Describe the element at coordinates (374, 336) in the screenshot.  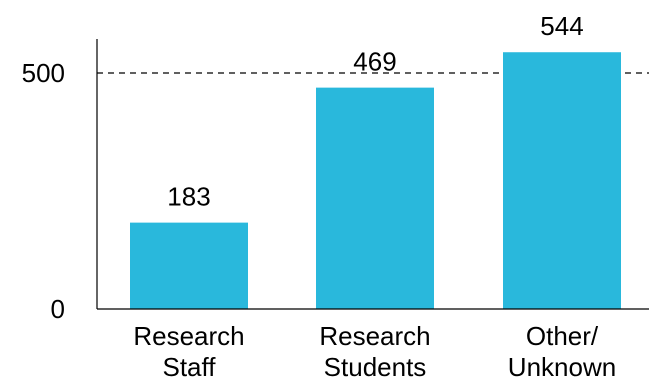
I see `x-tick-label-1-line-0: Research` at that location.